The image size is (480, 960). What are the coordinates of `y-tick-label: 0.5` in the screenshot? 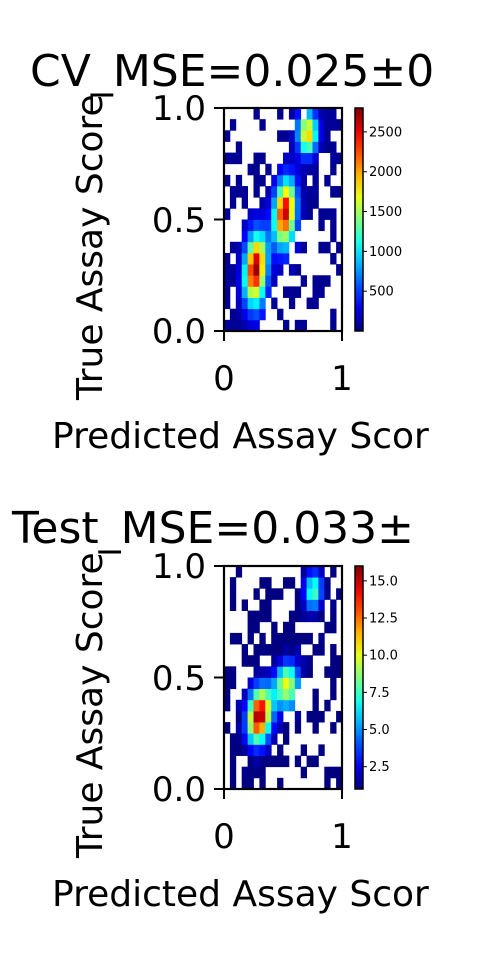 It's located at (179, 679).